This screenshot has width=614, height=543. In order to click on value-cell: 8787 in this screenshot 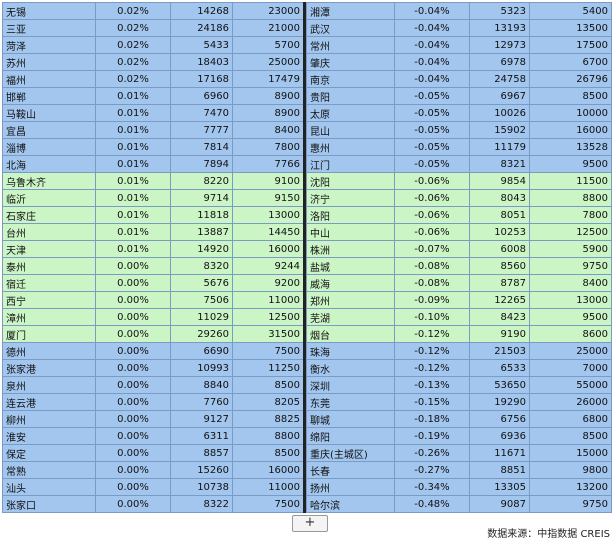, I will do `click(499, 283)`.